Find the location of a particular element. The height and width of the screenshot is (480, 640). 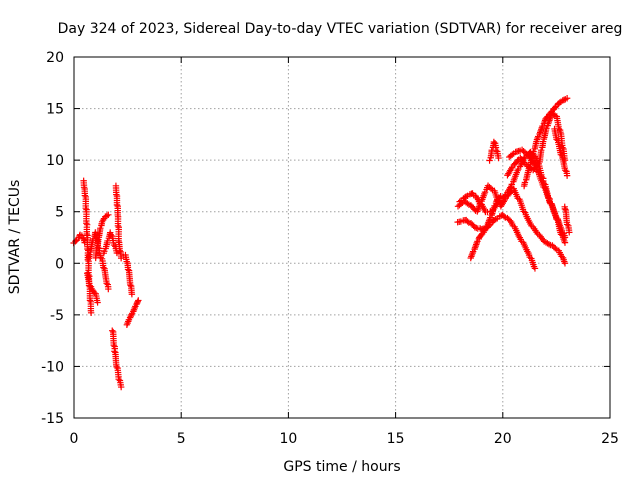

x-tick-label: 25 is located at coordinates (610, 439).